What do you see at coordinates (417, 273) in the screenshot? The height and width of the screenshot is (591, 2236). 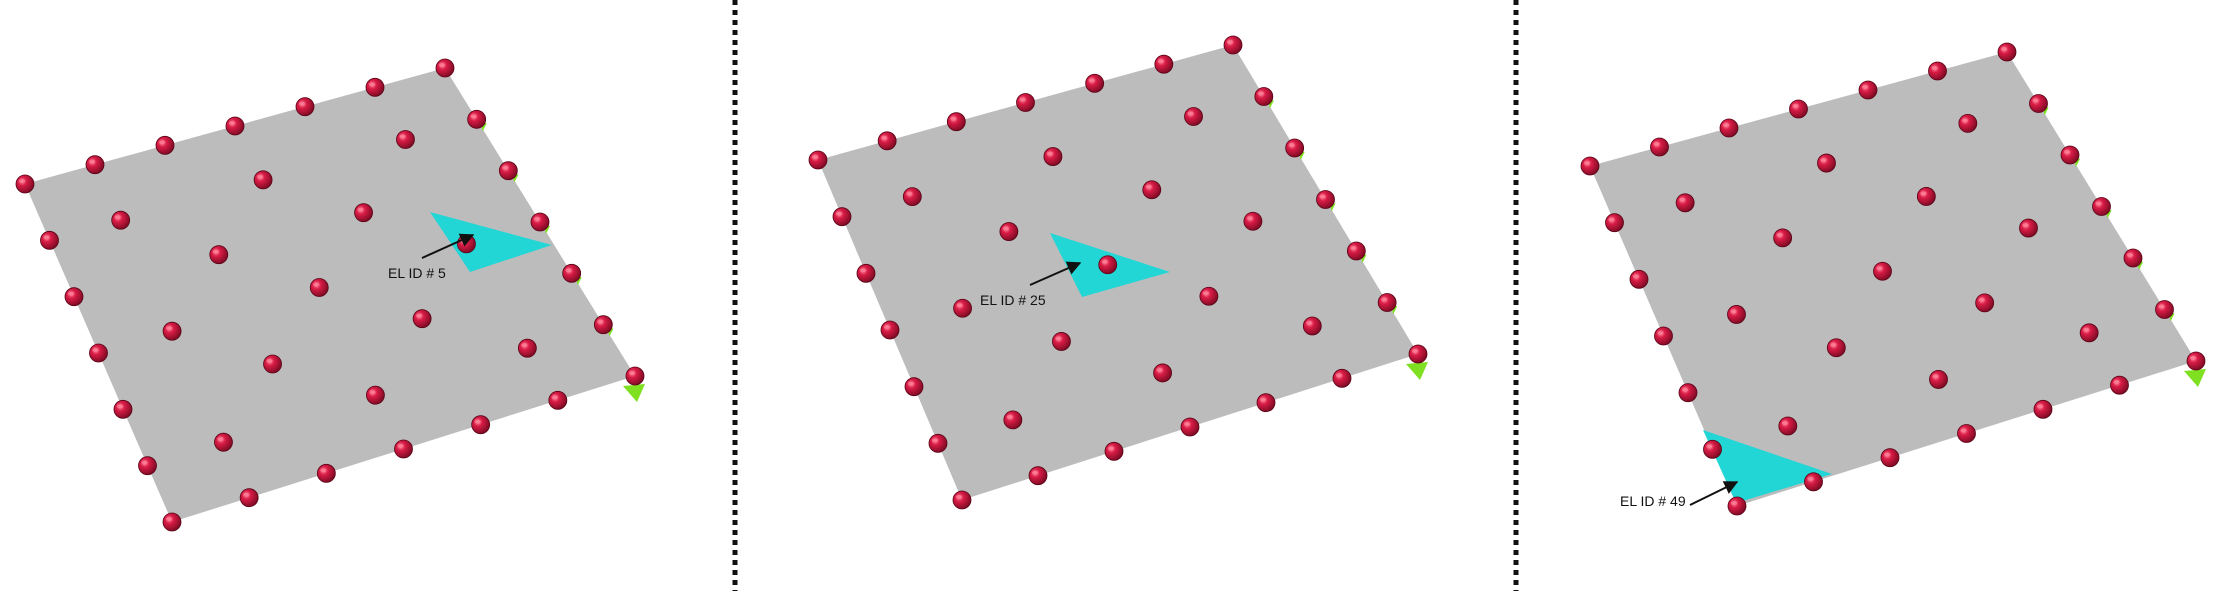 I see `element-id-label: EL ID # 5` at bounding box center [417, 273].